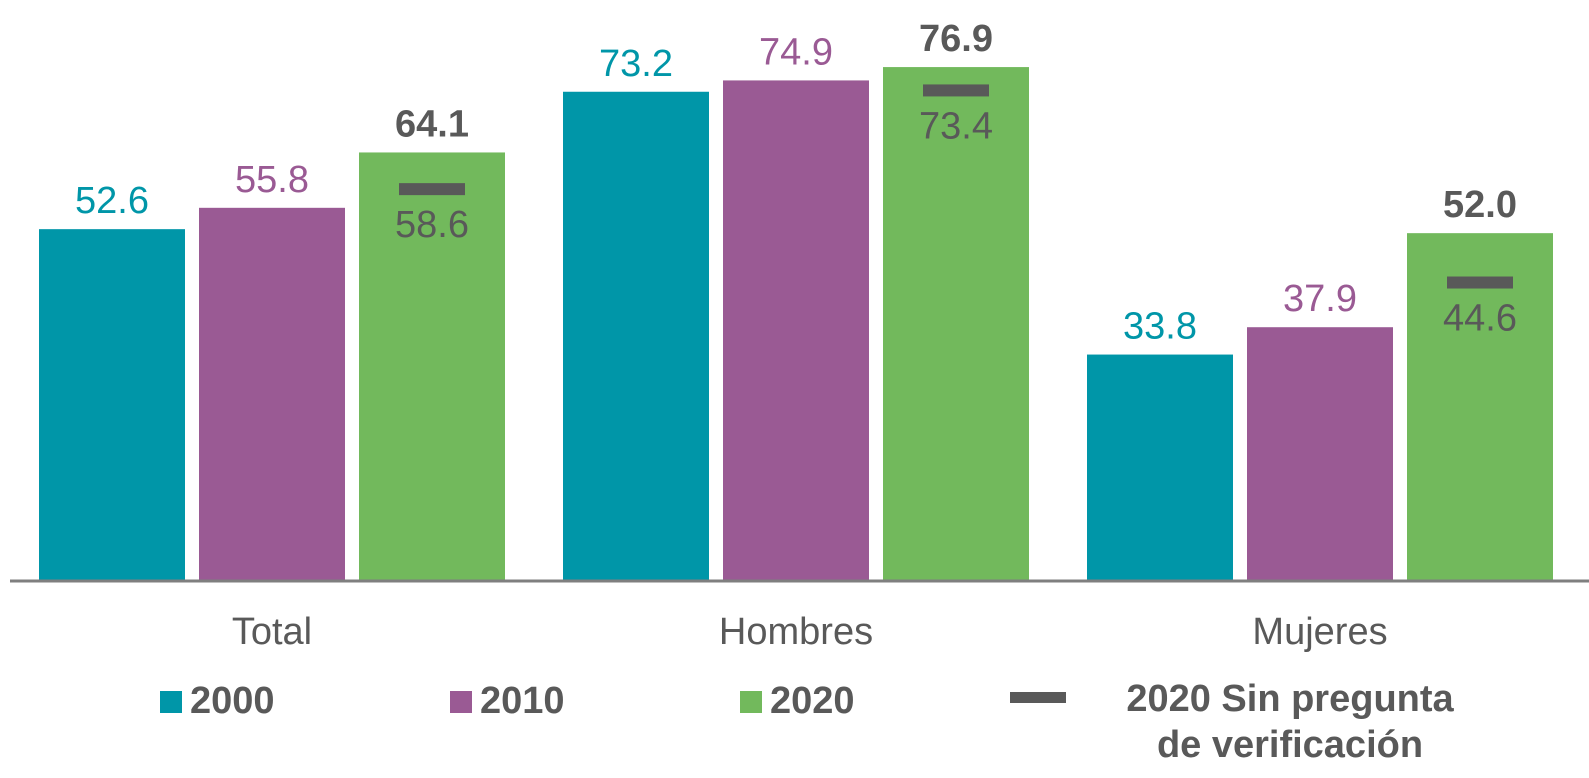  Describe the element at coordinates (112, 201) in the screenshot. I see `data-label-2000-total: 52.6` at that location.